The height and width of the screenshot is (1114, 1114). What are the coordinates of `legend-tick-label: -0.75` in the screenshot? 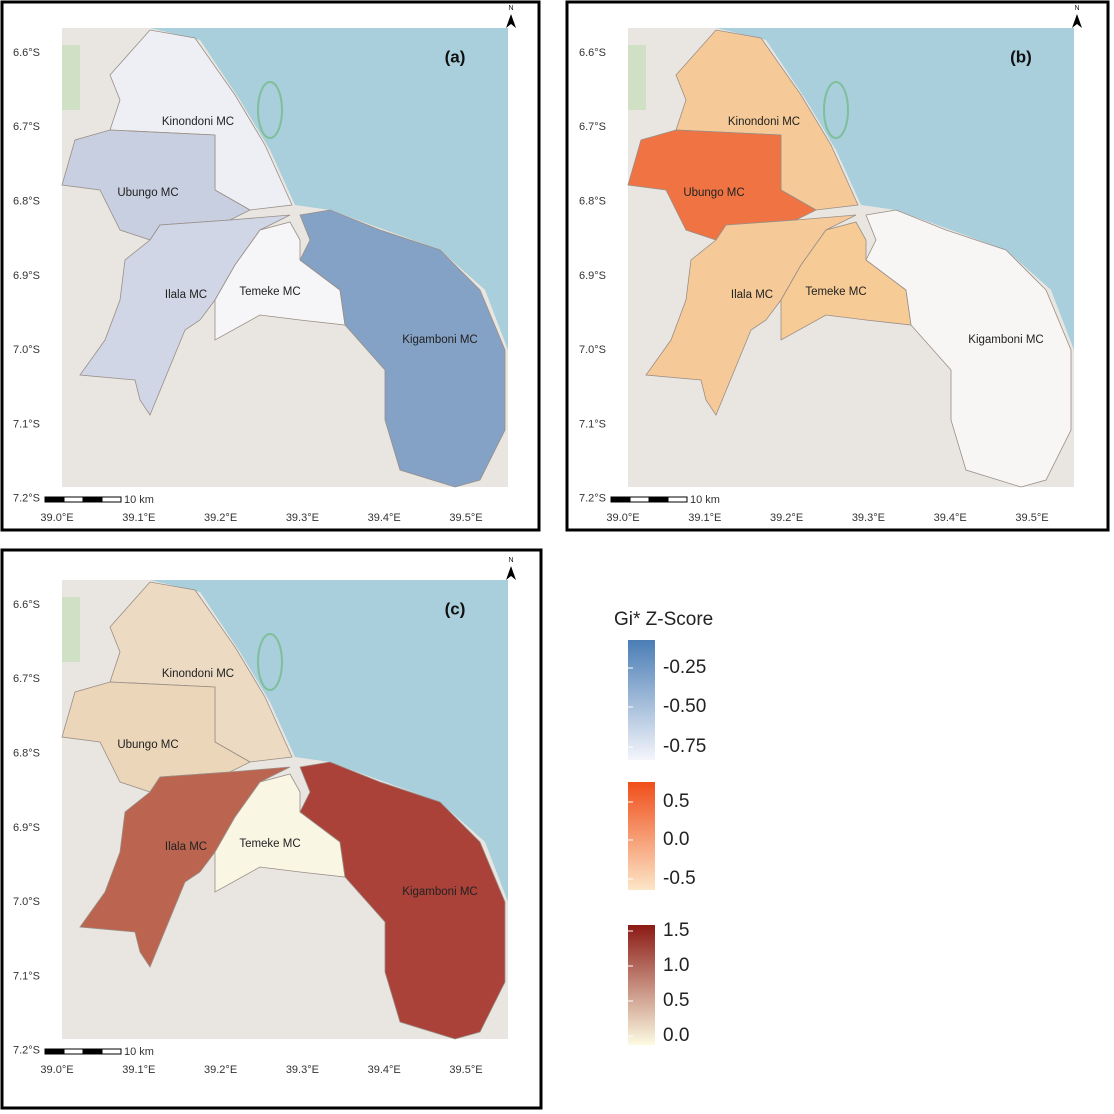 It's located at (684, 746).